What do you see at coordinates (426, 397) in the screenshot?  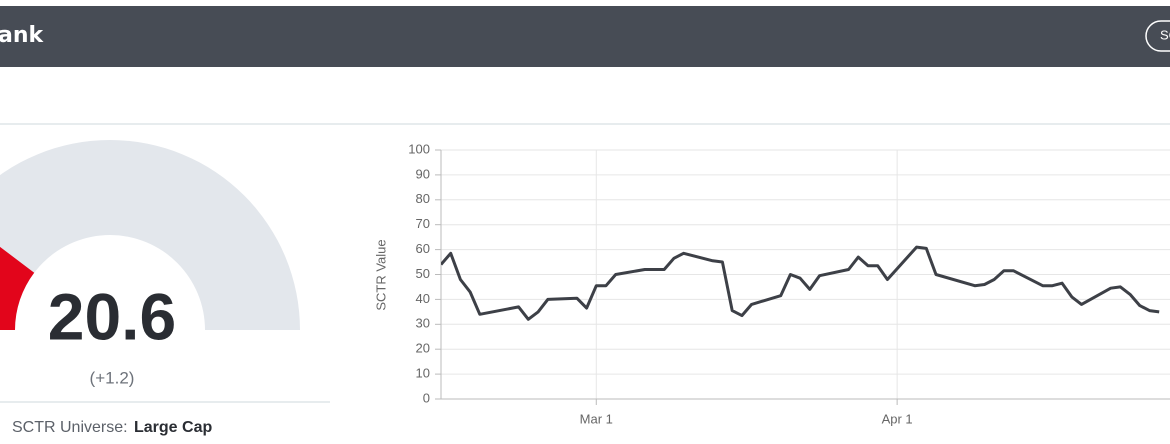 I see `y-tick-label: 0` at bounding box center [426, 397].